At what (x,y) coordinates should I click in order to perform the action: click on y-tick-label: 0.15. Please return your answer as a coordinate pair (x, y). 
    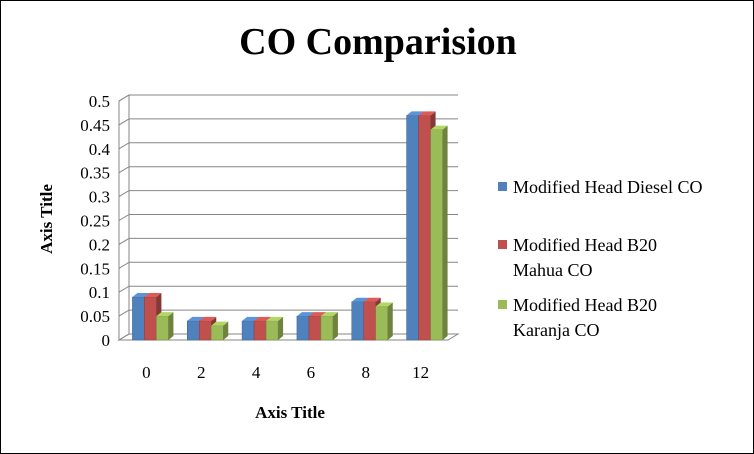
    Looking at the image, I should click on (95, 268).